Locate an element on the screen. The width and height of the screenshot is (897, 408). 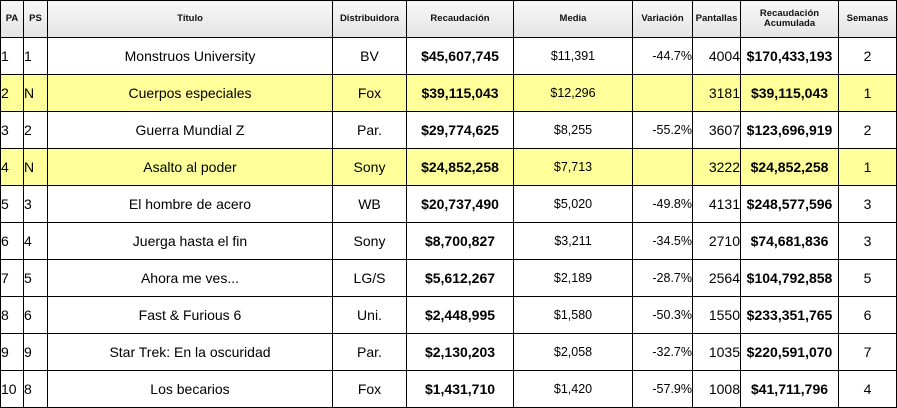
header-recaudacion: Recaudación is located at coordinates (460, 19).